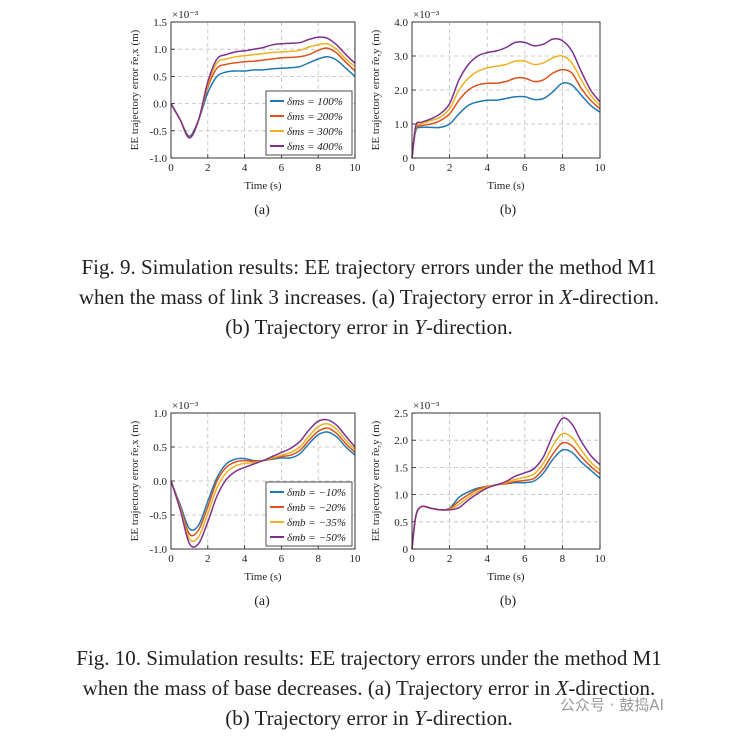 This screenshot has width=738, height=736. Describe the element at coordinates (506, 120) in the screenshot. I see `fig9b-series-1-line` at that location.